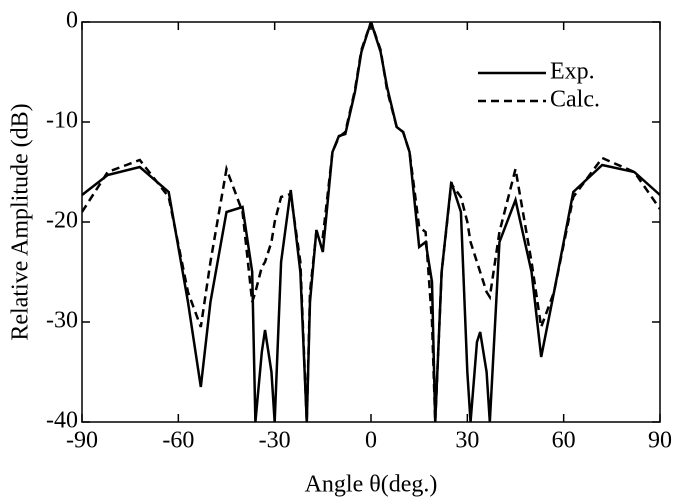 The width and height of the screenshot is (680, 504). I want to click on x-tick-label: 30, so click(467, 441).